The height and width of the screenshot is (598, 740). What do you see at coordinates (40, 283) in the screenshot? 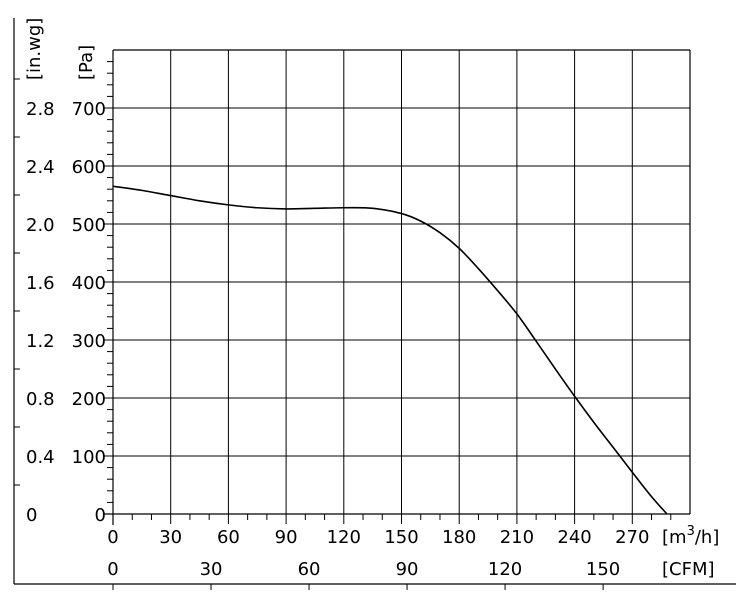
I see `y-tick-label-inwg: 1.6` at bounding box center [40, 283].